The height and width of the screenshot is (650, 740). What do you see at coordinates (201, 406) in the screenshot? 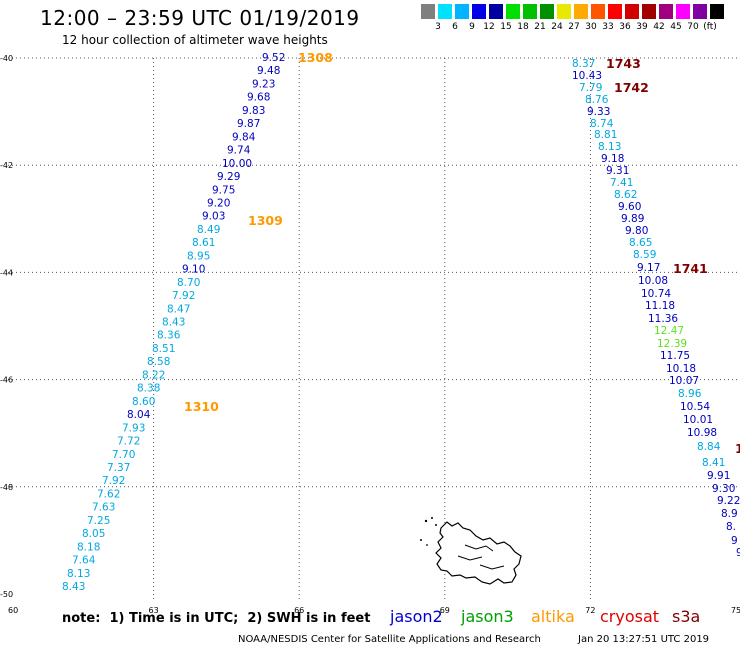
I see `pass-time-label: 1310` at bounding box center [201, 406].